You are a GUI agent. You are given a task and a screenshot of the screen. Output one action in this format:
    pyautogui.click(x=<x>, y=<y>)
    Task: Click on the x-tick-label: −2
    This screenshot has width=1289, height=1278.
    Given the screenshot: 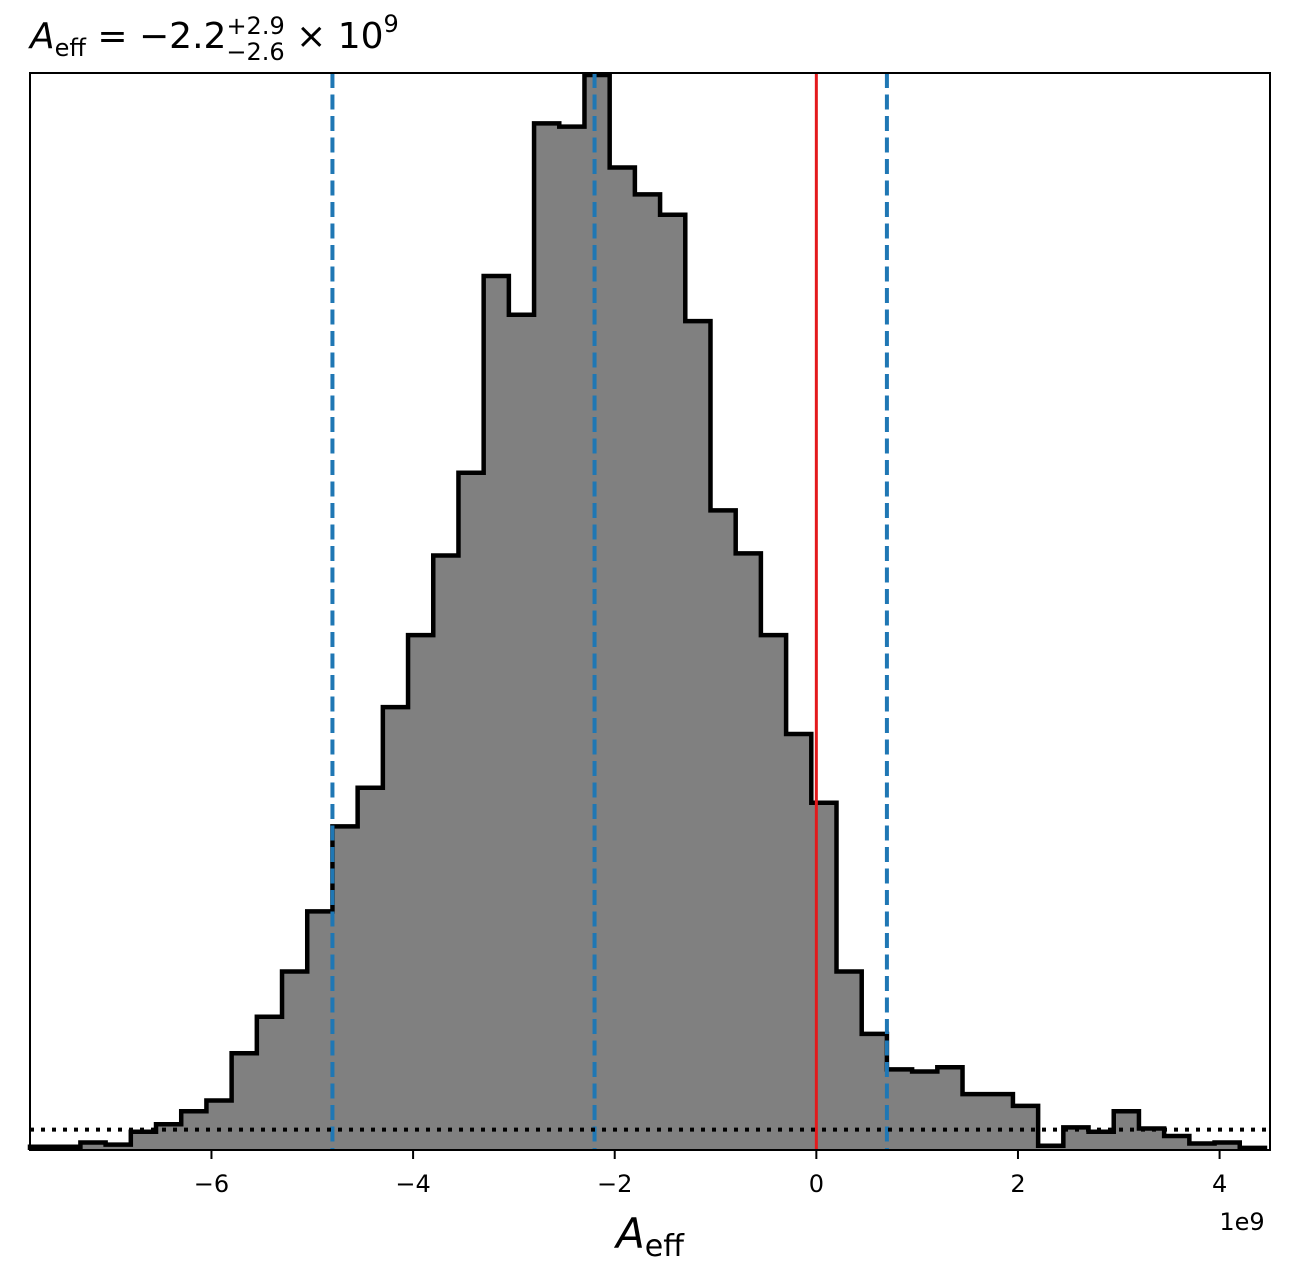 What is the action you would take?
    pyautogui.click(x=614, y=1184)
    